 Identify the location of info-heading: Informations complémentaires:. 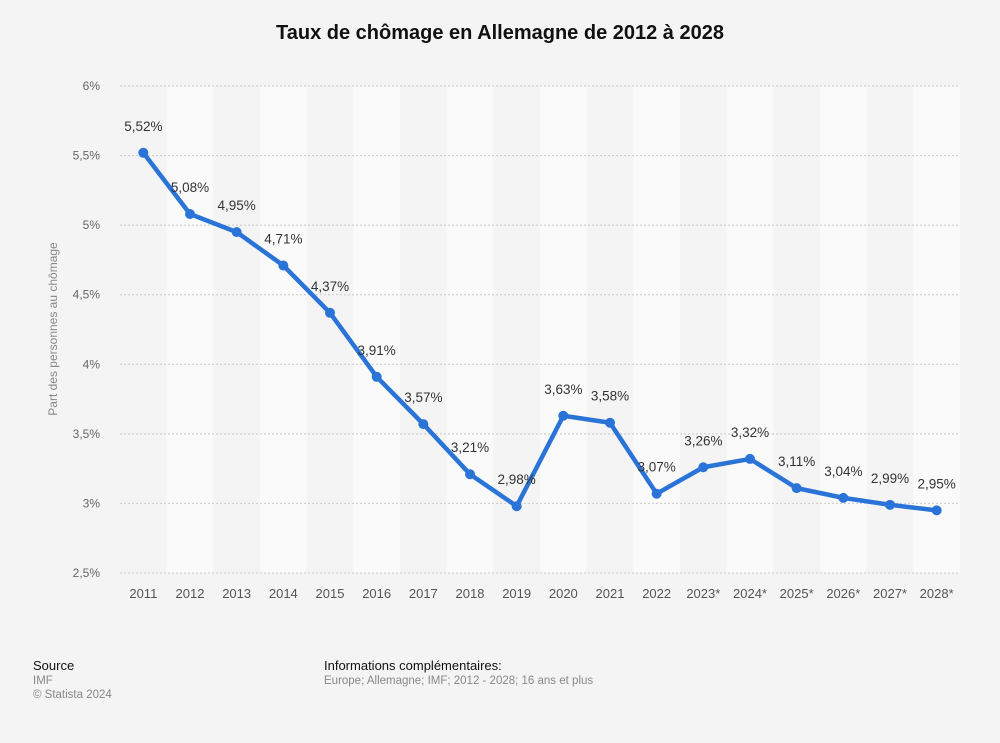
(413, 665).